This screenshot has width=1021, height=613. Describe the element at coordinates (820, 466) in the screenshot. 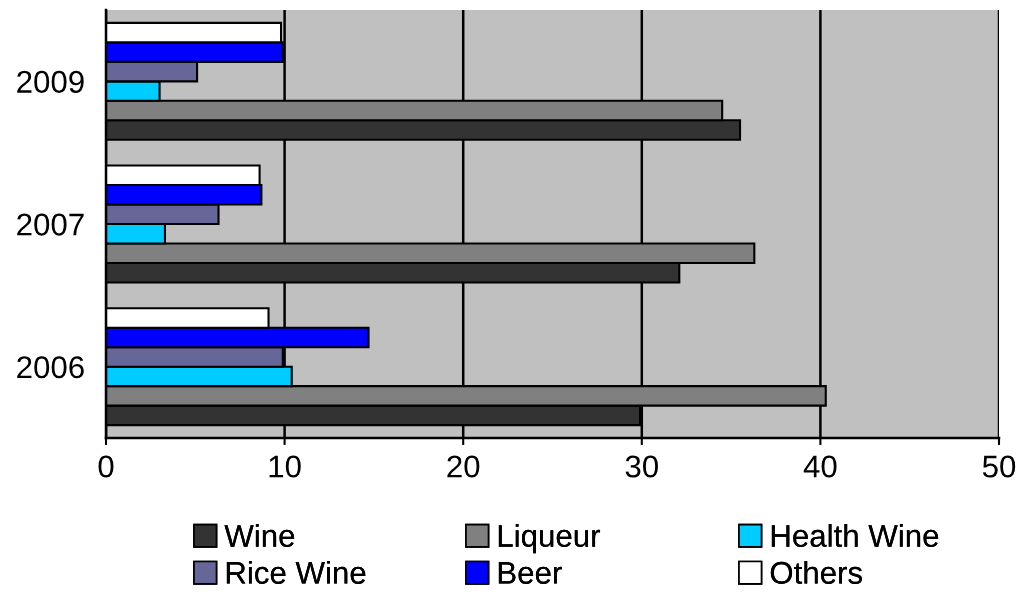

I see `x-tick-label: 40` at that location.